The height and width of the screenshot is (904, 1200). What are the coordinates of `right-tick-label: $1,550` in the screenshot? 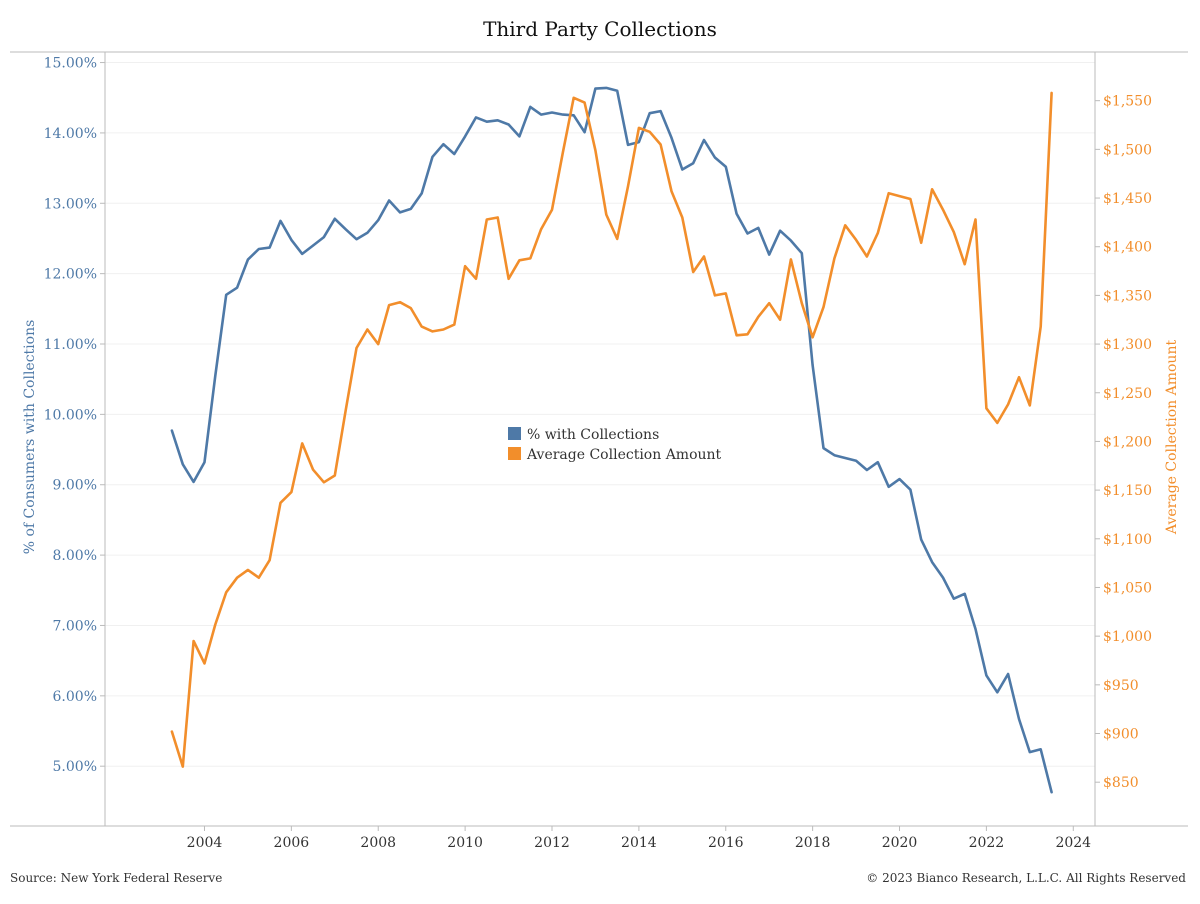 It's located at (1127, 102).